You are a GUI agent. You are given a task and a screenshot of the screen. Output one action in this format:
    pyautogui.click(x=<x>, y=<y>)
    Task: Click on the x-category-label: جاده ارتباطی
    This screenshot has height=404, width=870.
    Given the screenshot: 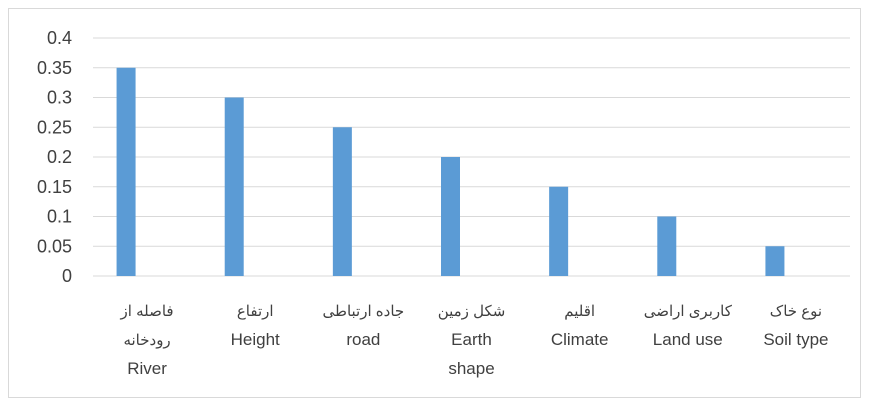 What is the action you would take?
    pyautogui.click(x=364, y=311)
    